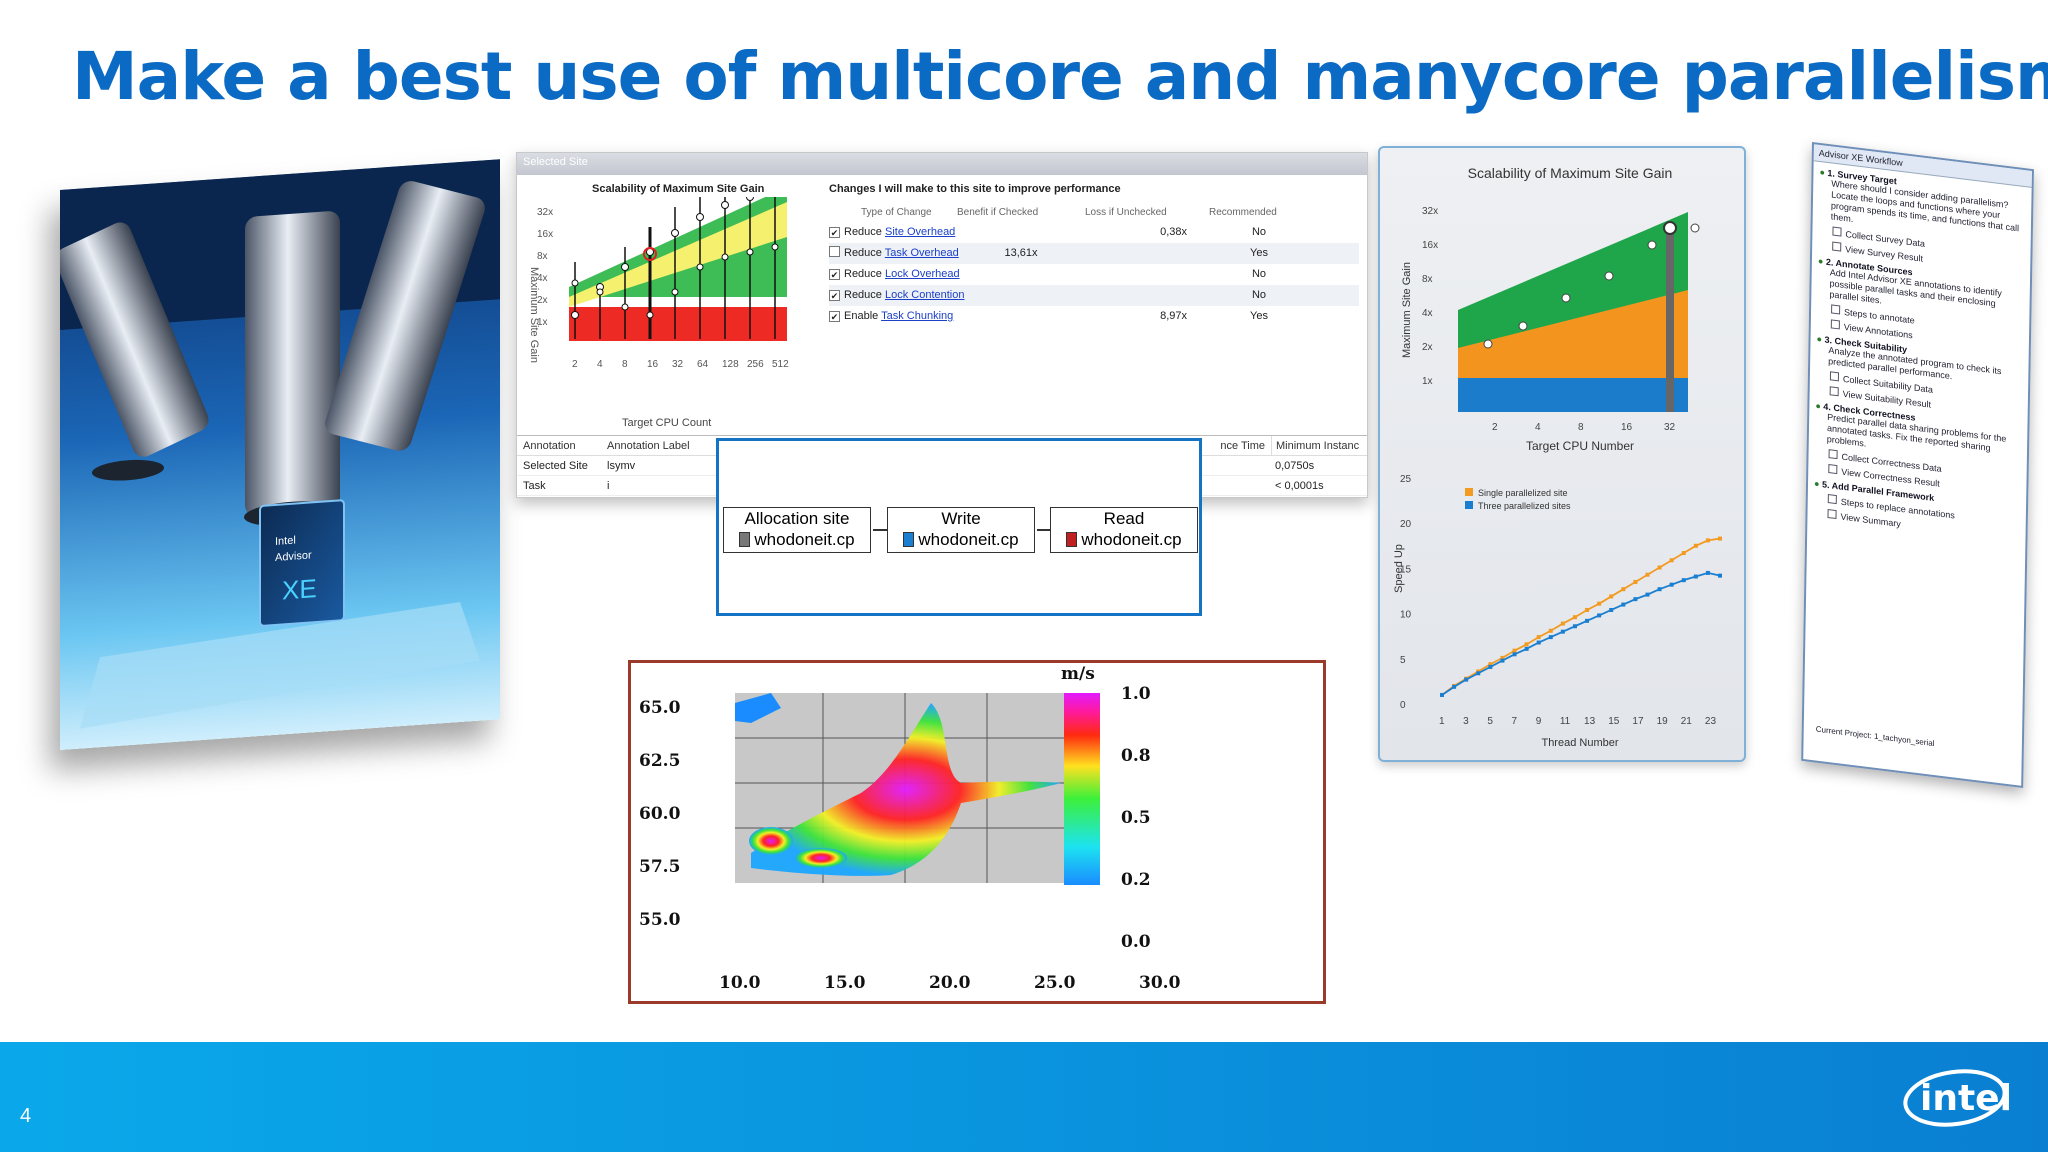  What do you see at coordinates (648, 446) in the screenshot?
I see `ann-header-1: Annotation Label` at bounding box center [648, 446].